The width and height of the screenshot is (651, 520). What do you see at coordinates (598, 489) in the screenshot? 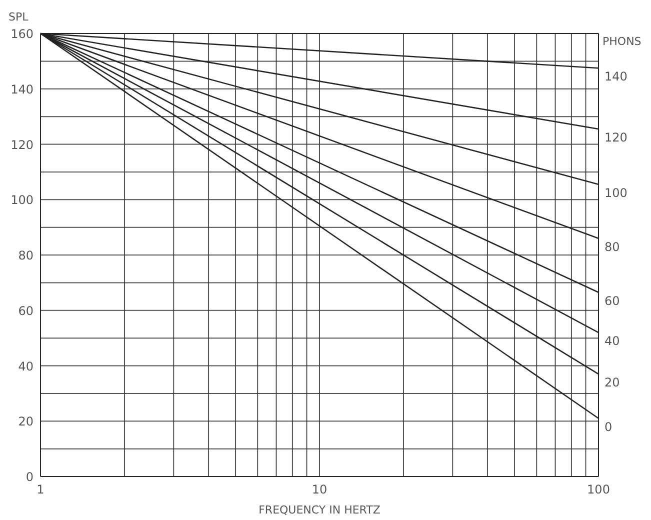
I see `x-tick-label: 100` at bounding box center [598, 489].